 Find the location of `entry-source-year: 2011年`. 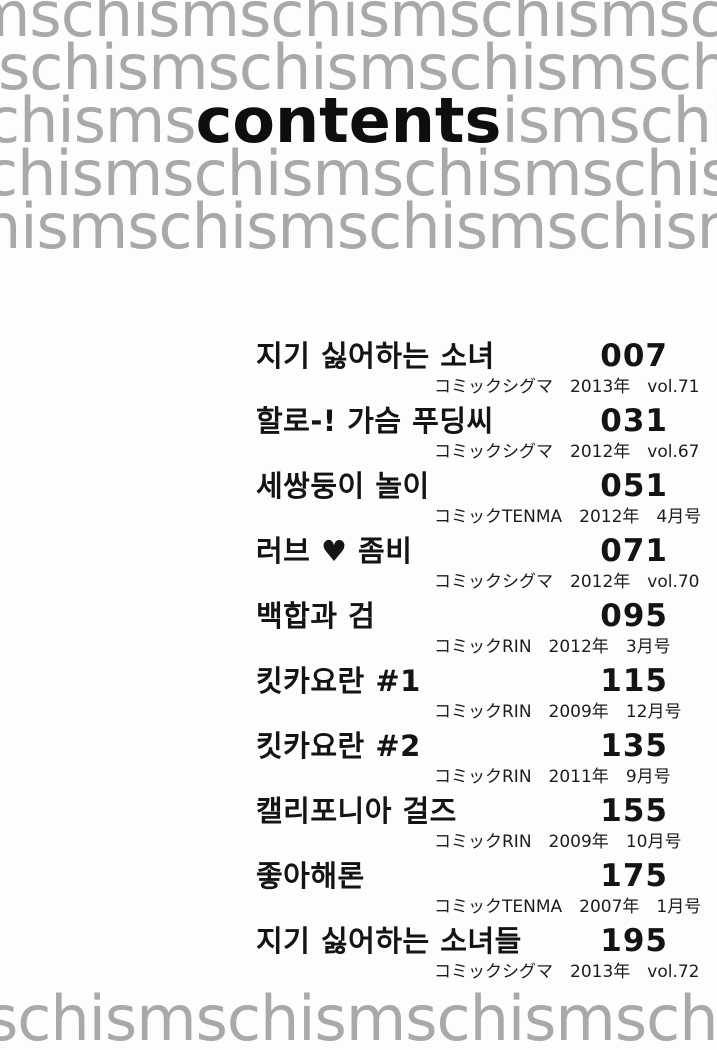

entry-source-year: 2011年 is located at coordinates (578, 777).